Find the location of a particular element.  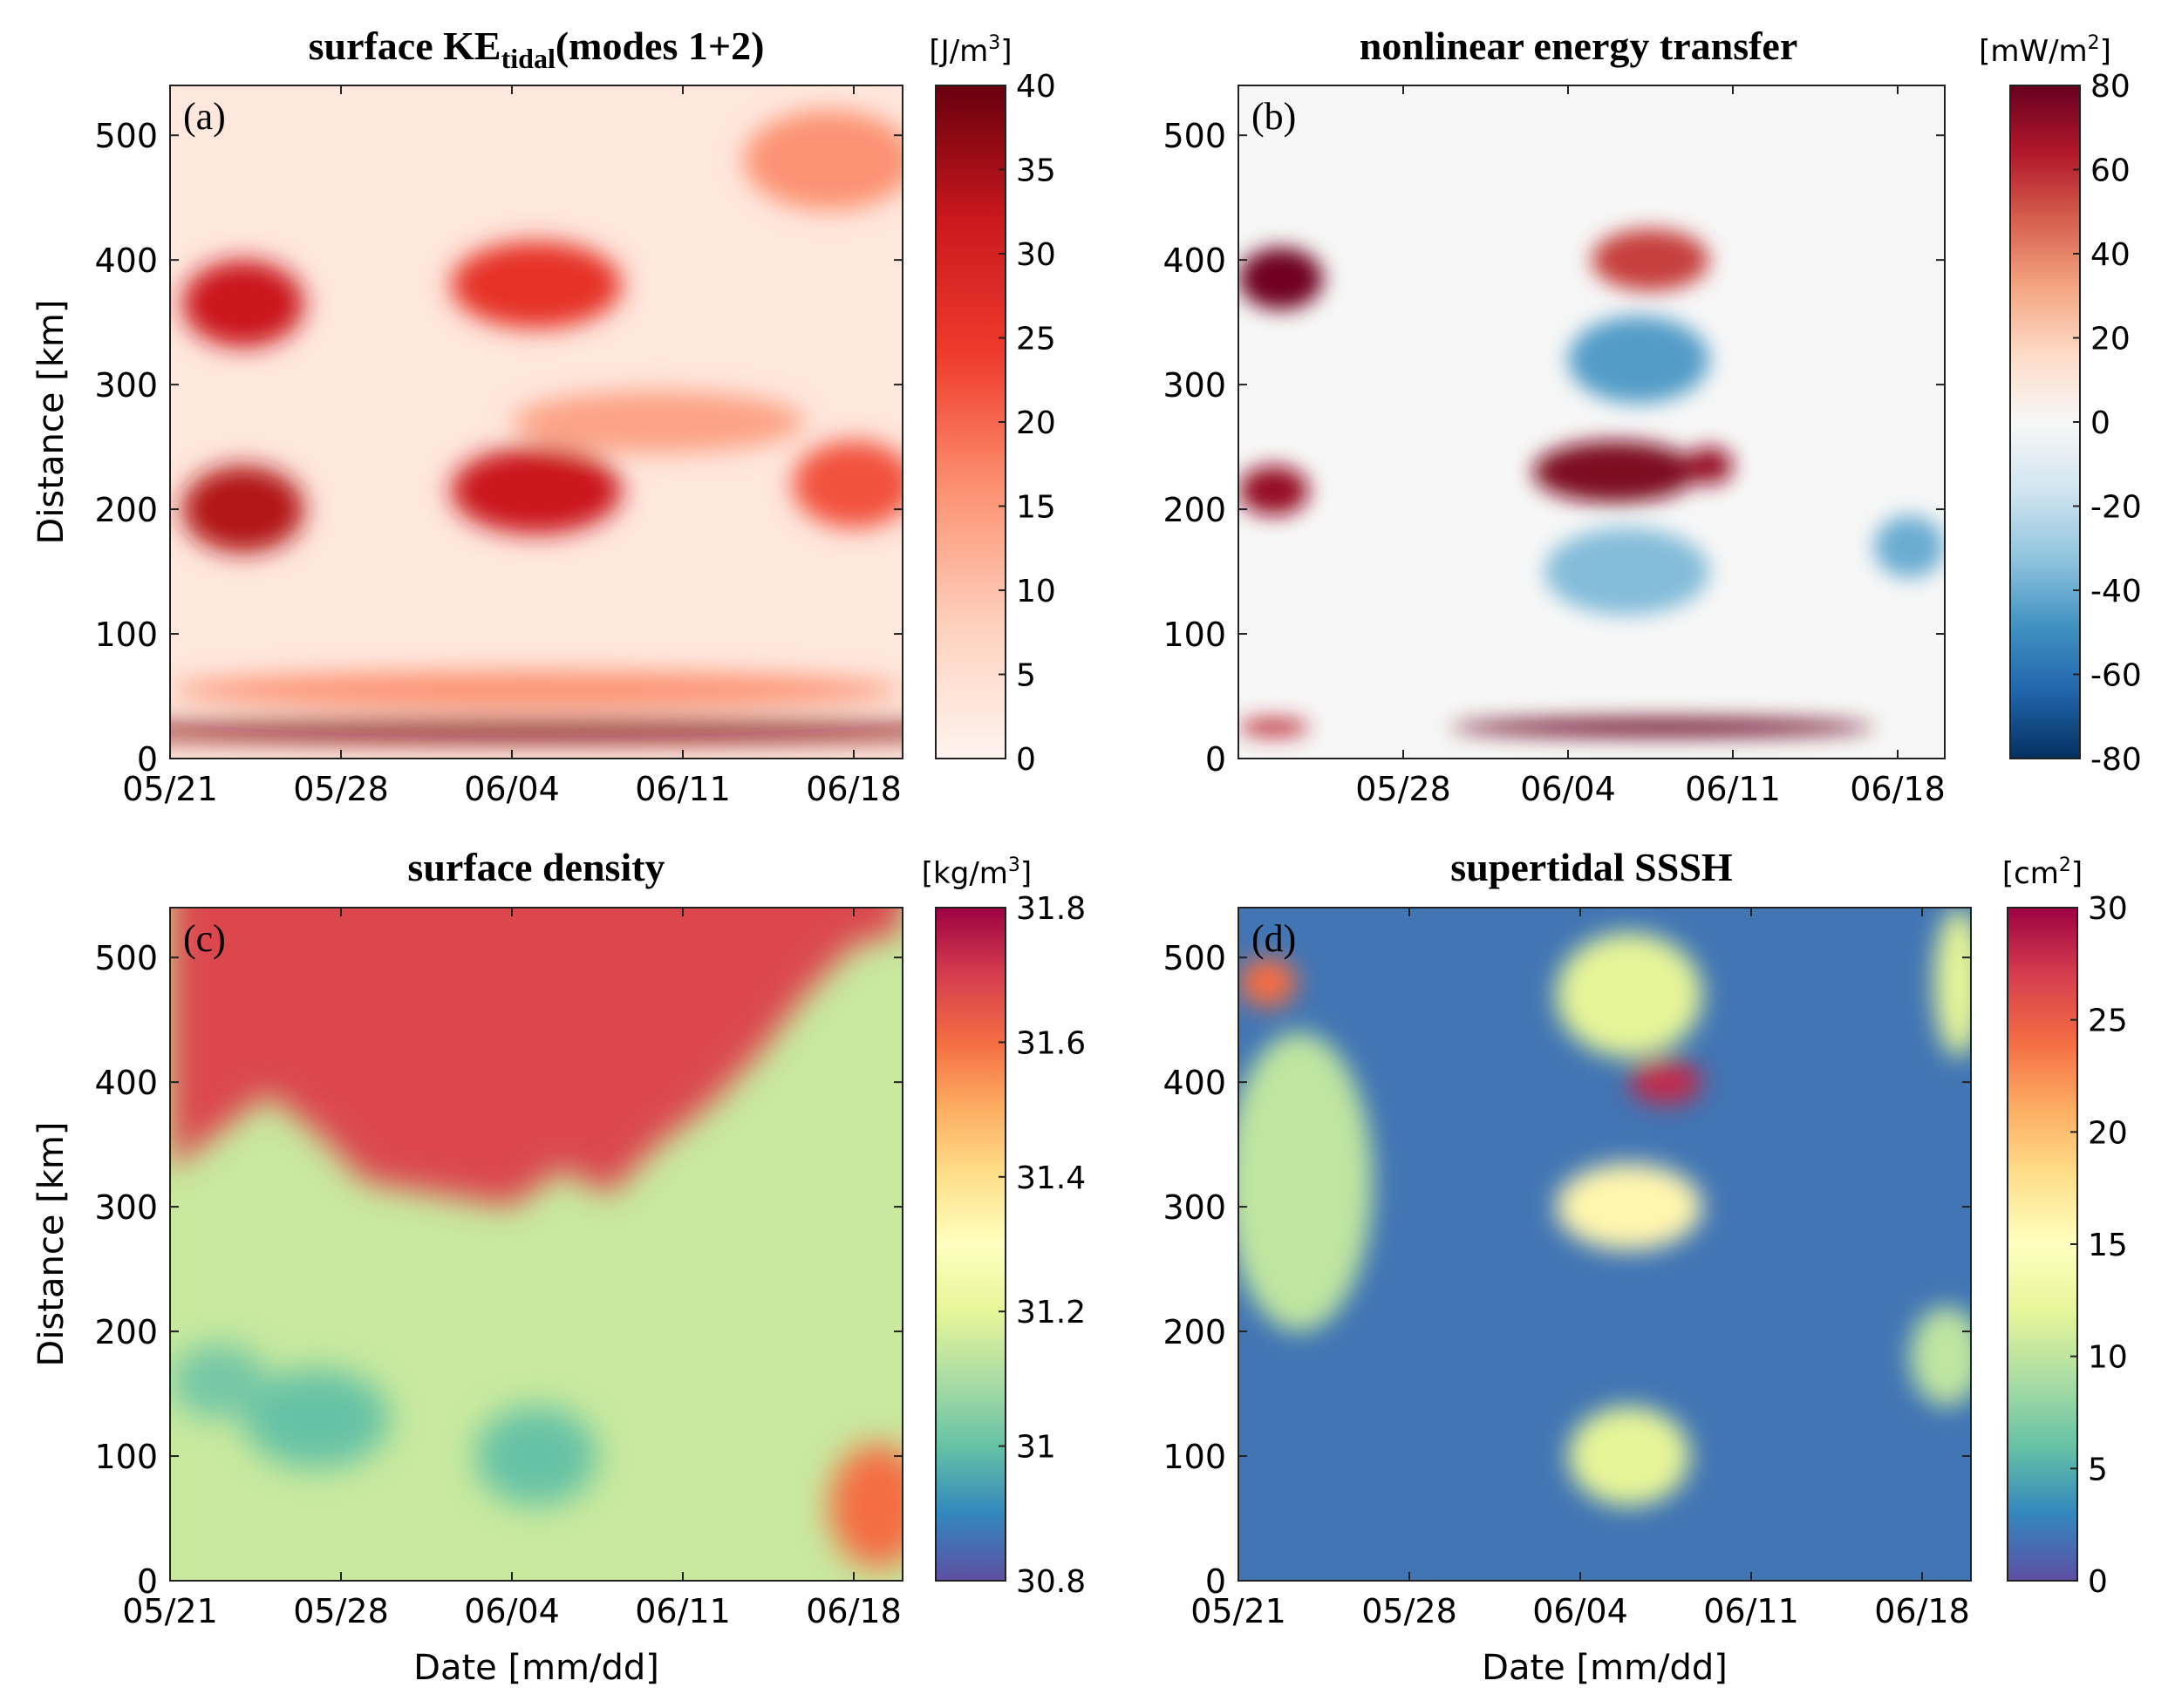

panel-a-title: surface KEtidal(modes 1+2) is located at coordinates (537, 49).